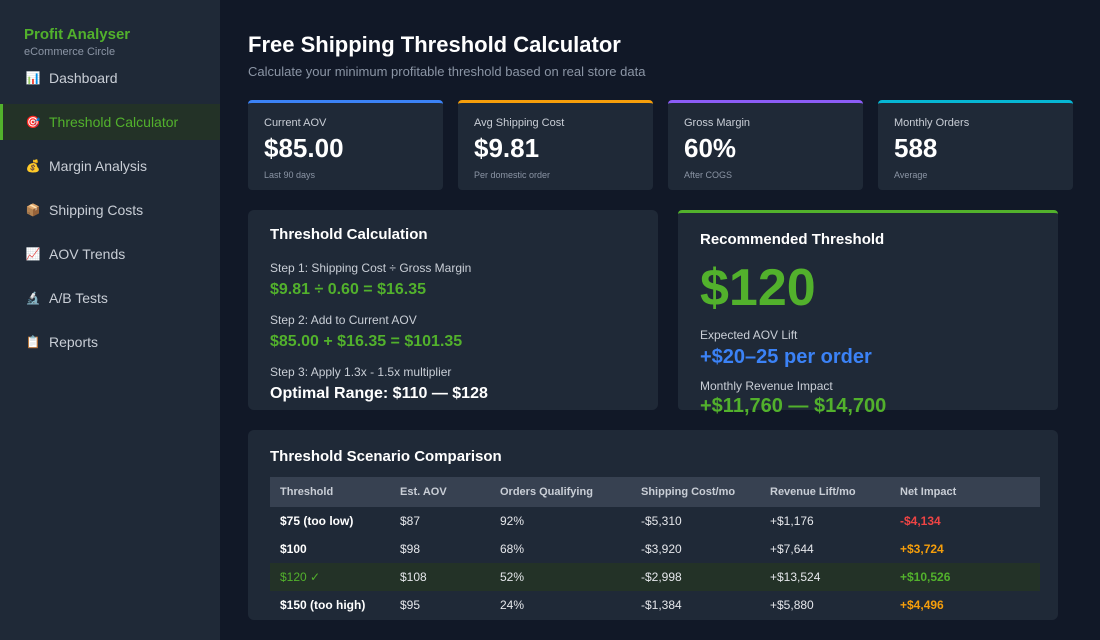 The width and height of the screenshot is (1100, 640). Describe the element at coordinates (792, 605) in the screenshot. I see `cell-revenue-lift: +$5,880` at that location.